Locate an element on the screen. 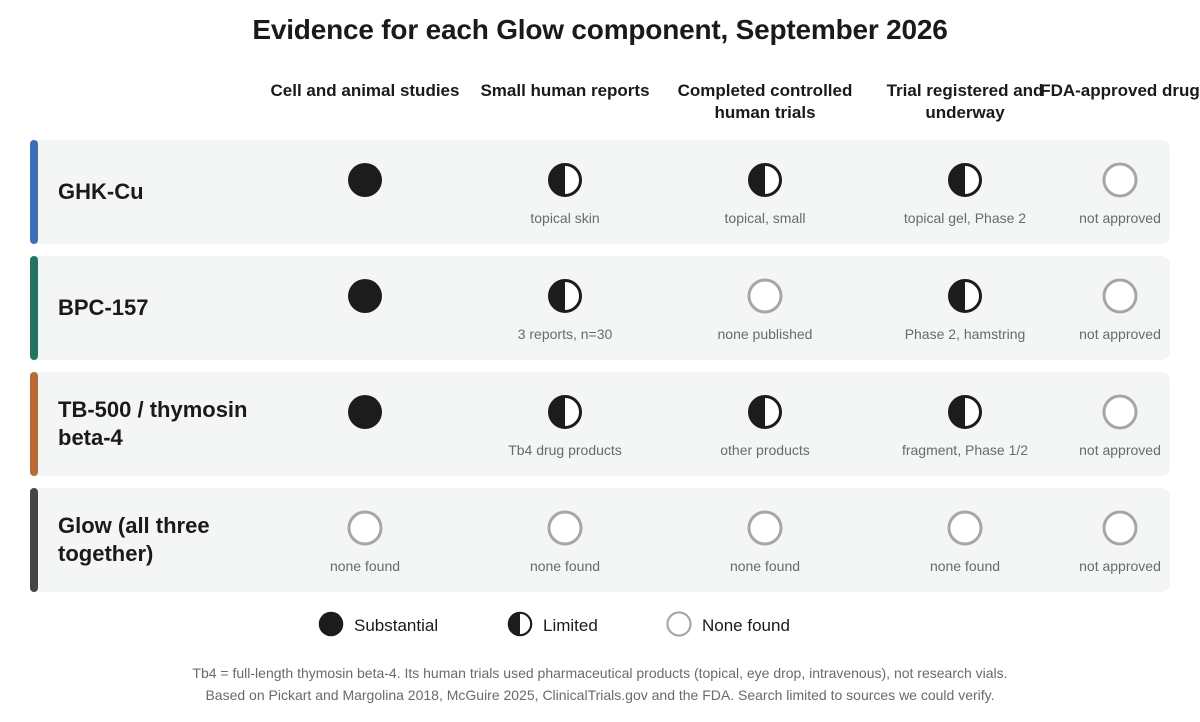 Image resolution: width=1200 pixels, height=722 pixels. cell-note: none published is located at coordinates (765, 334).